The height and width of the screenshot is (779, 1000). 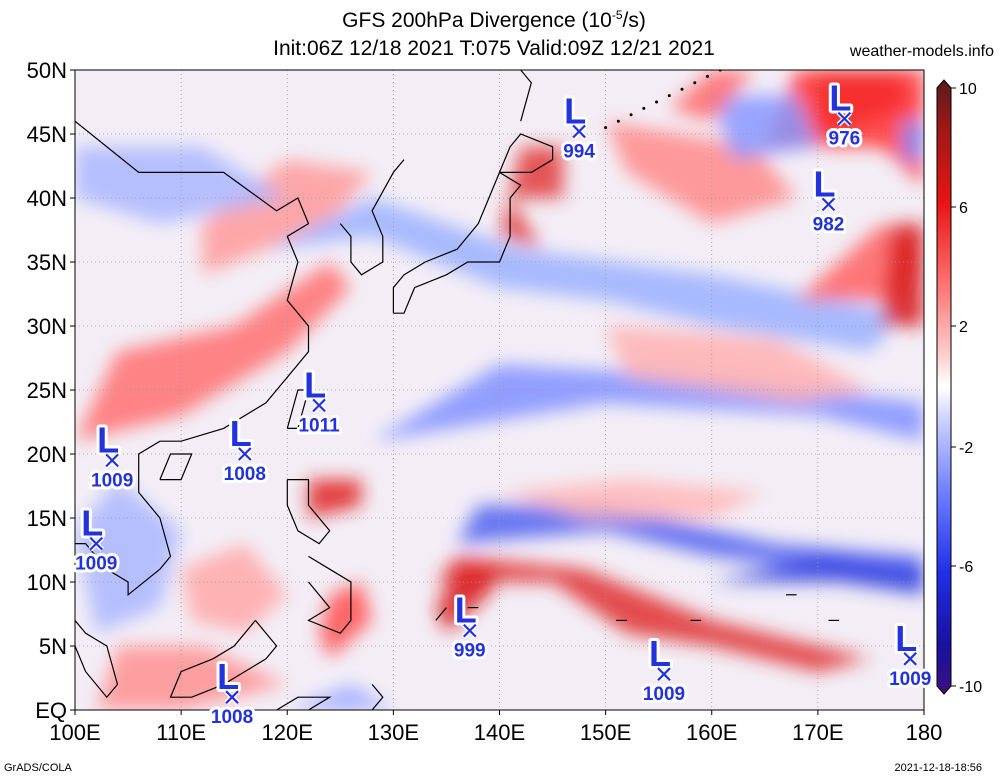 I want to click on colorbar-label: -10, so click(x=970, y=687).